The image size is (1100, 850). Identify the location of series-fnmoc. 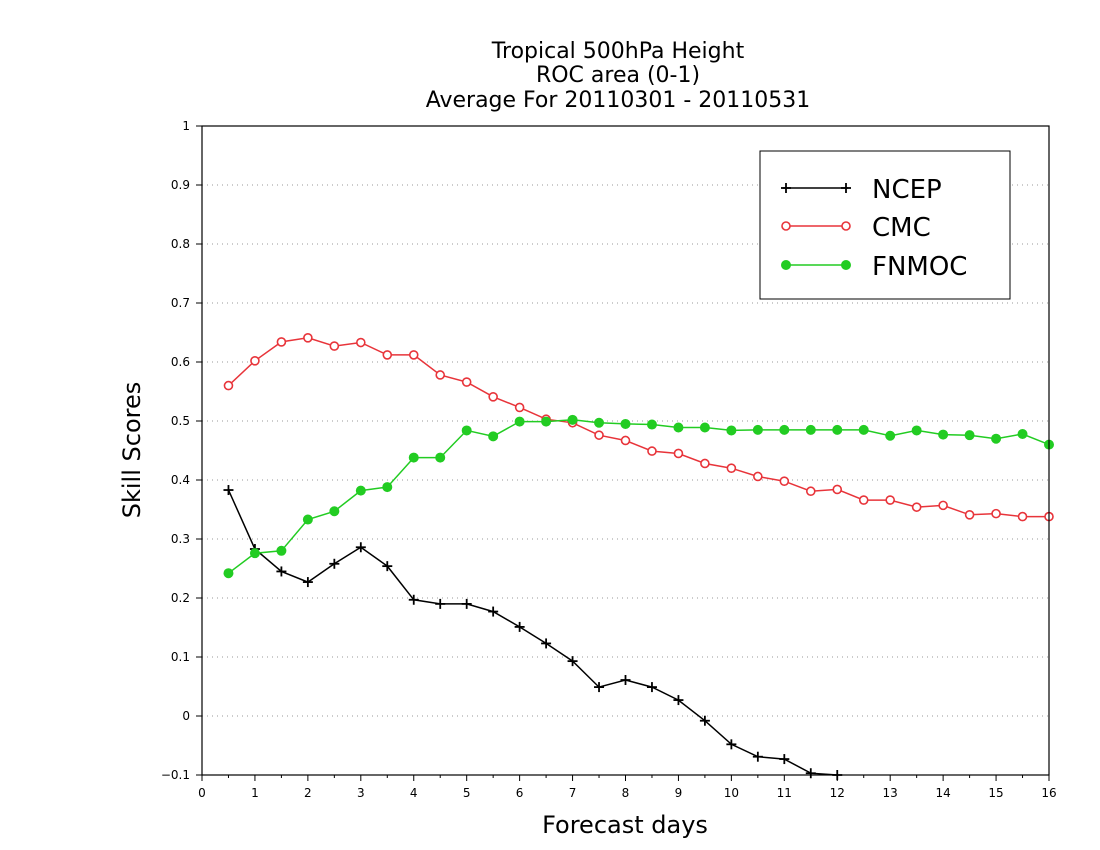
(638, 496).